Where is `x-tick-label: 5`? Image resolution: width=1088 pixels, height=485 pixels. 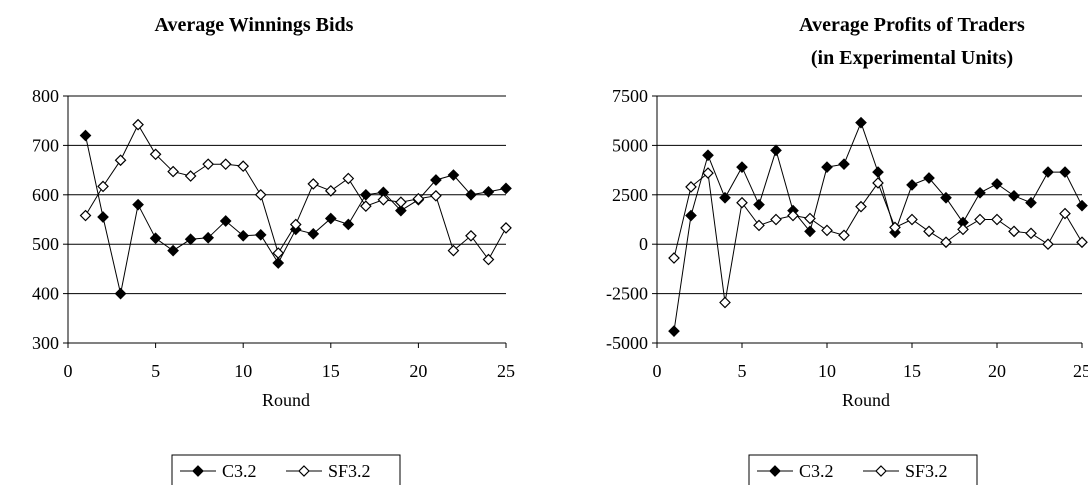
x-tick-label: 5 is located at coordinates (742, 371).